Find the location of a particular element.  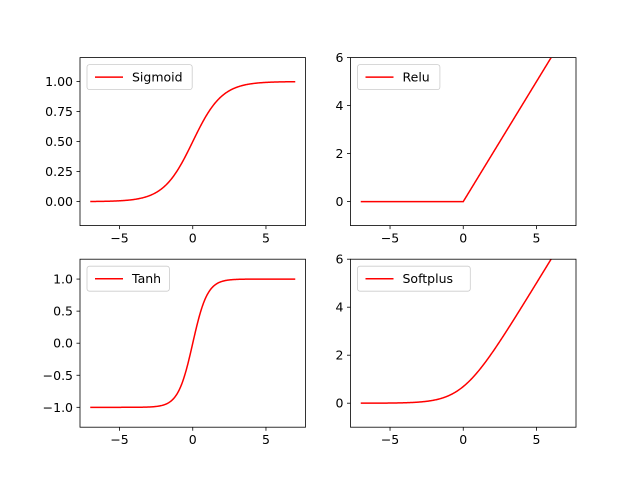

y-tick-label: 0.00 is located at coordinates (59, 201).